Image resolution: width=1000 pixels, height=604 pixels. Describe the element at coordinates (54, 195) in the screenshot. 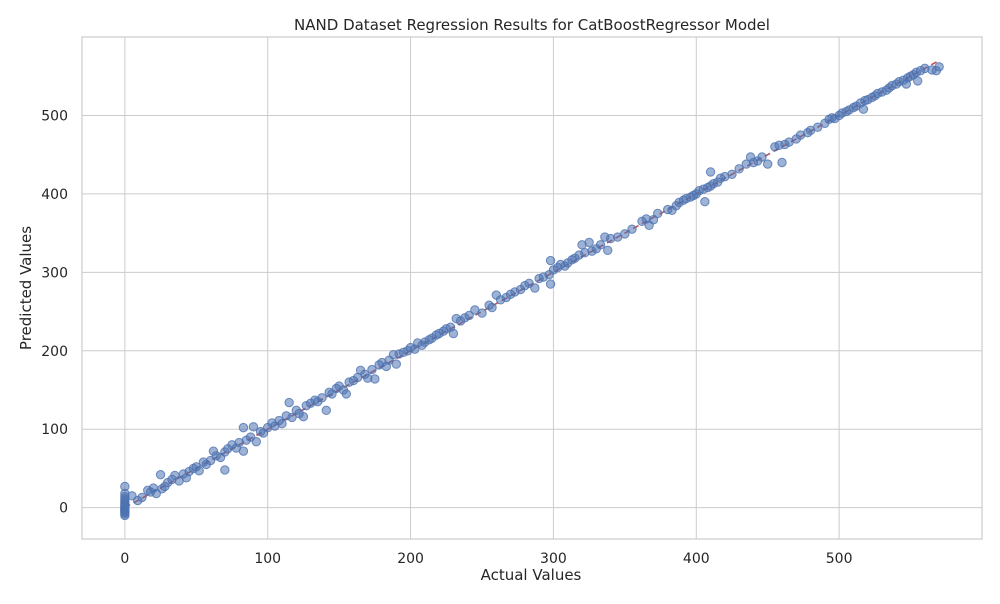

I see `y-tick-label: 400` at that location.